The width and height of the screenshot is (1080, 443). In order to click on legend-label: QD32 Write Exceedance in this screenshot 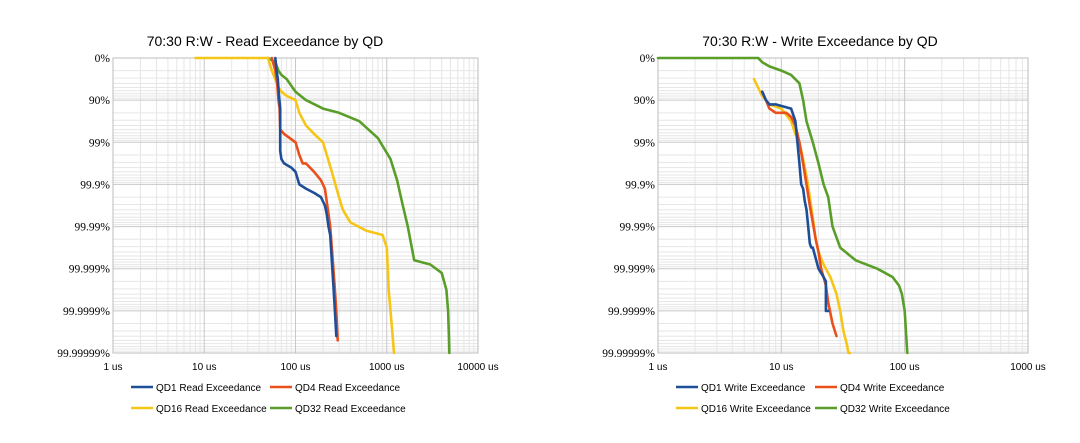, I will do `click(895, 409)`.